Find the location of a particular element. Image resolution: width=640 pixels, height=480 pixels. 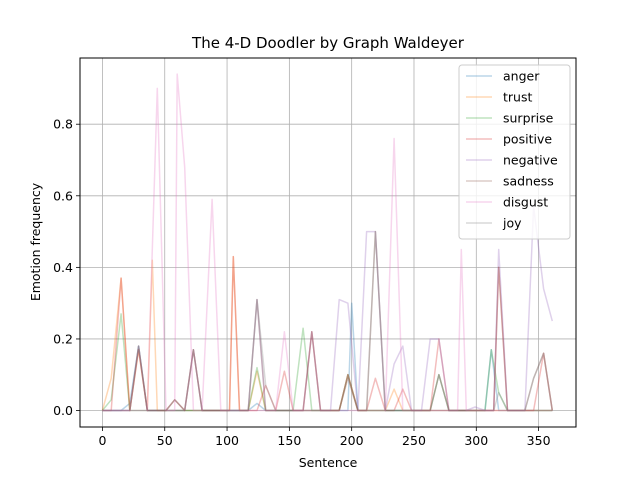

x-tick-label: 350 is located at coordinates (539, 440).